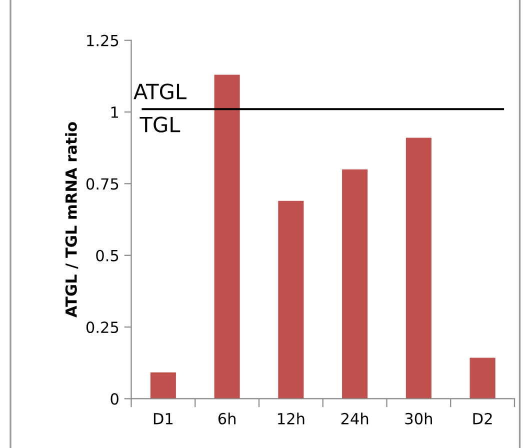  Describe the element at coordinates (163, 418) in the screenshot. I see `x-tick-label: D1` at that location.